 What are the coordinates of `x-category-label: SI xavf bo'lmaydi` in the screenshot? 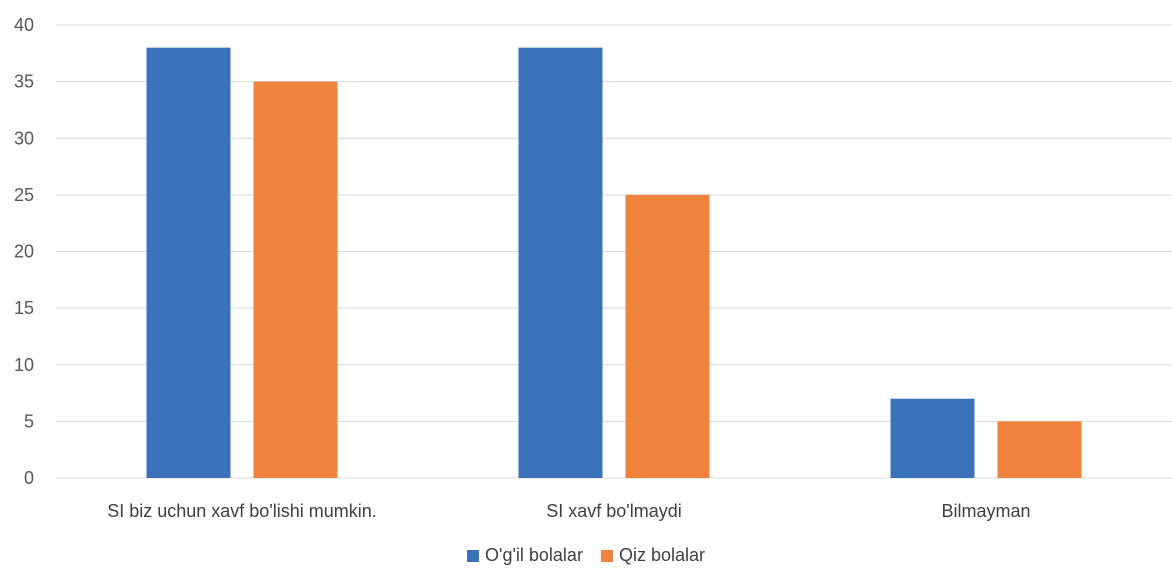 It's located at (614, 511).